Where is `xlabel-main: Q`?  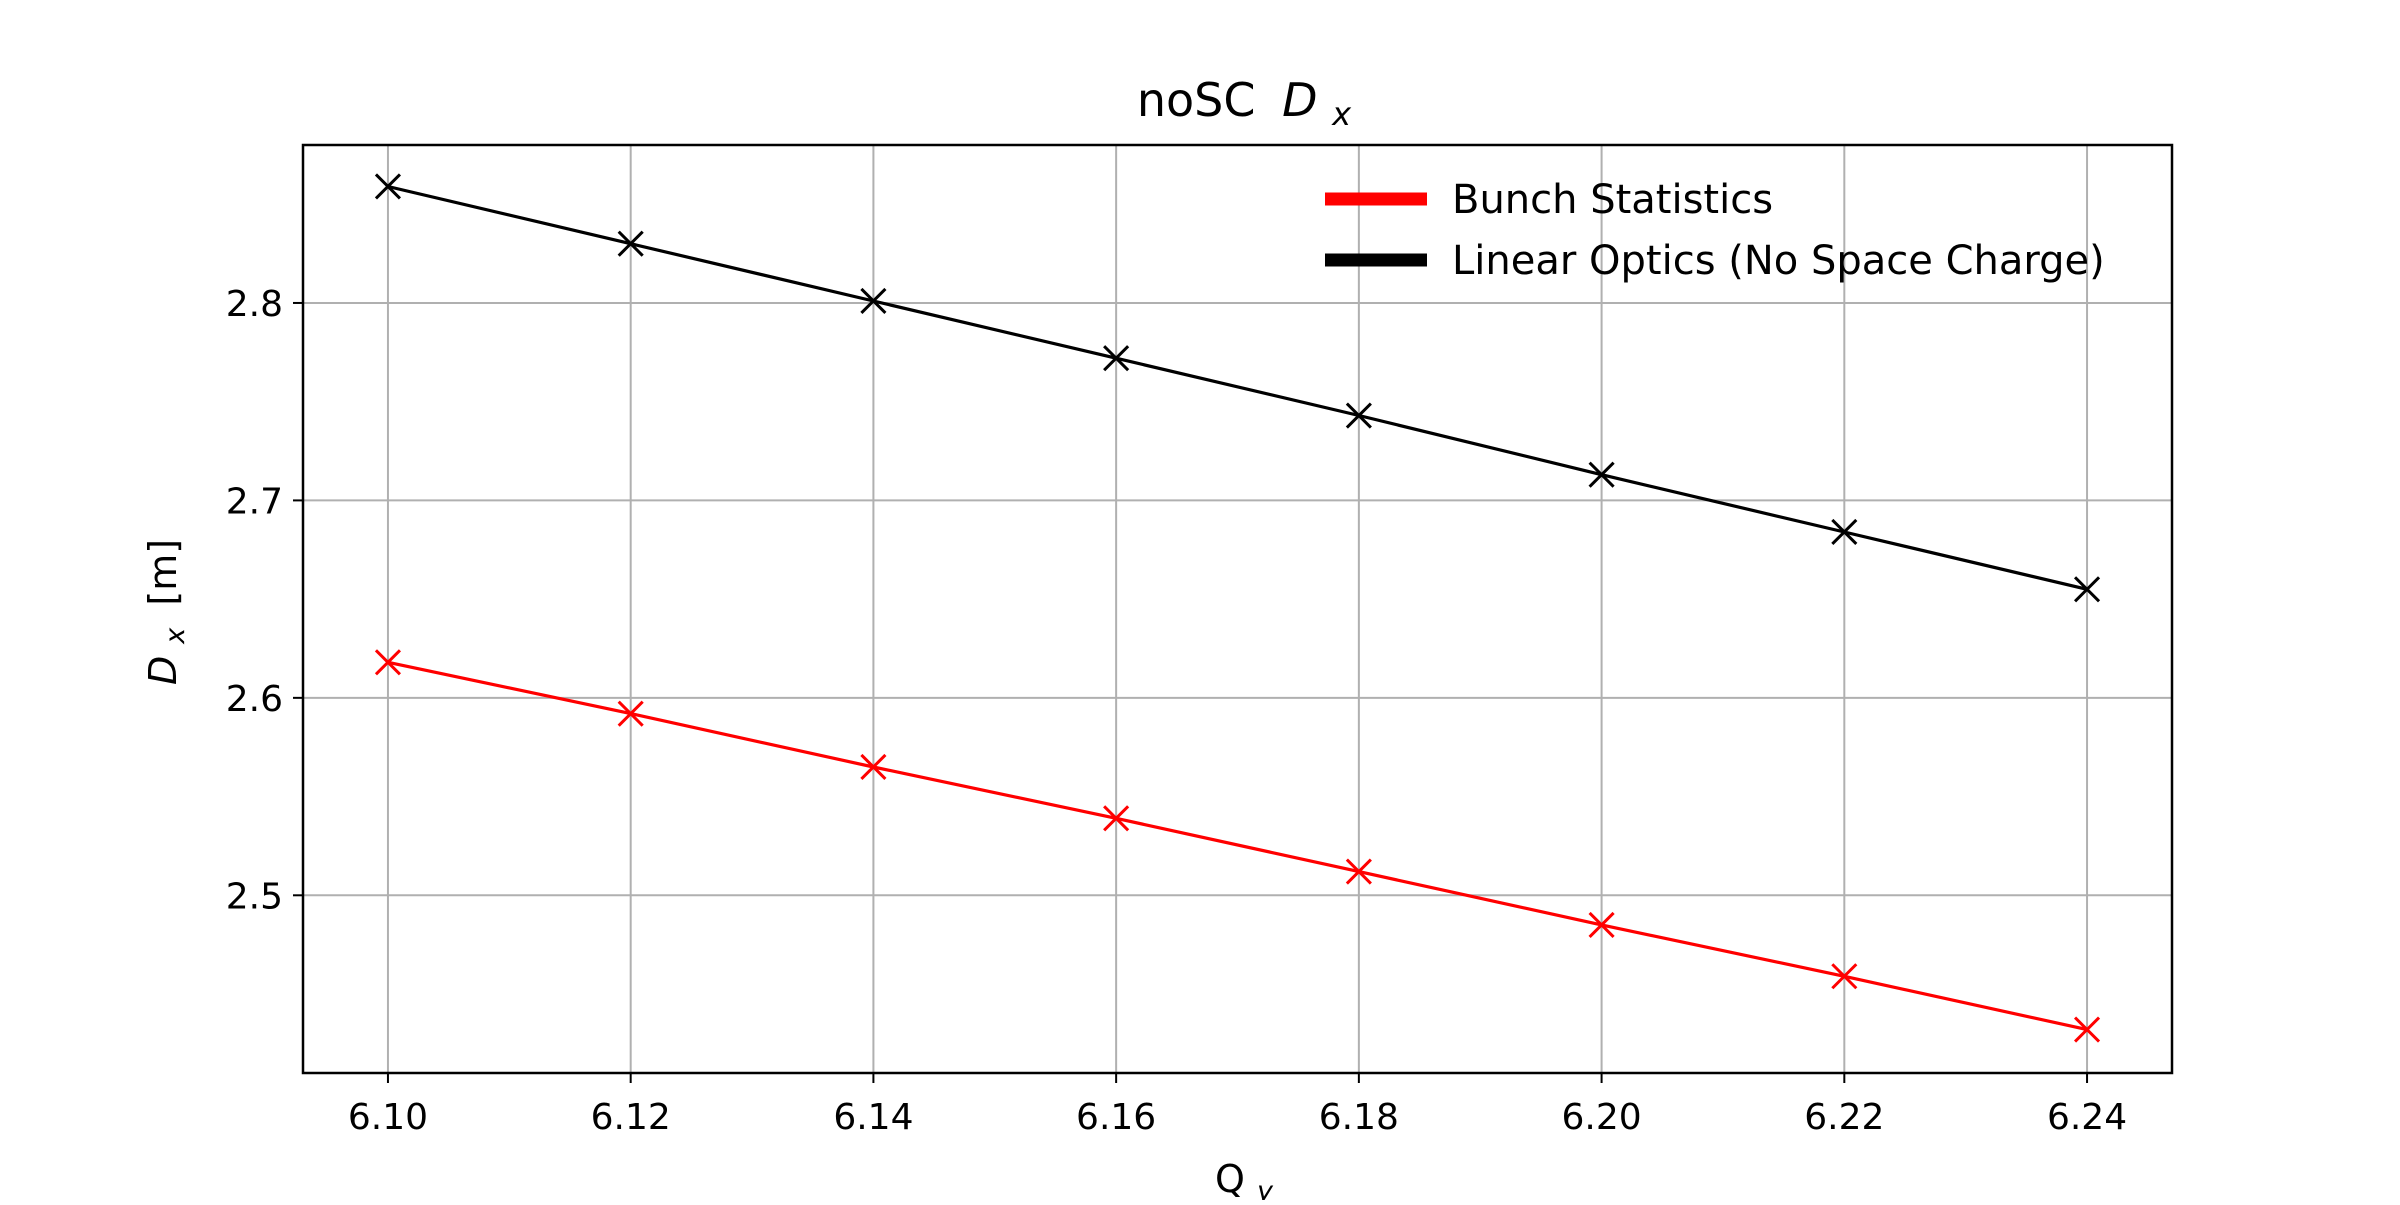 xlabel-main: Q is located at coordinates (1230, 1178).